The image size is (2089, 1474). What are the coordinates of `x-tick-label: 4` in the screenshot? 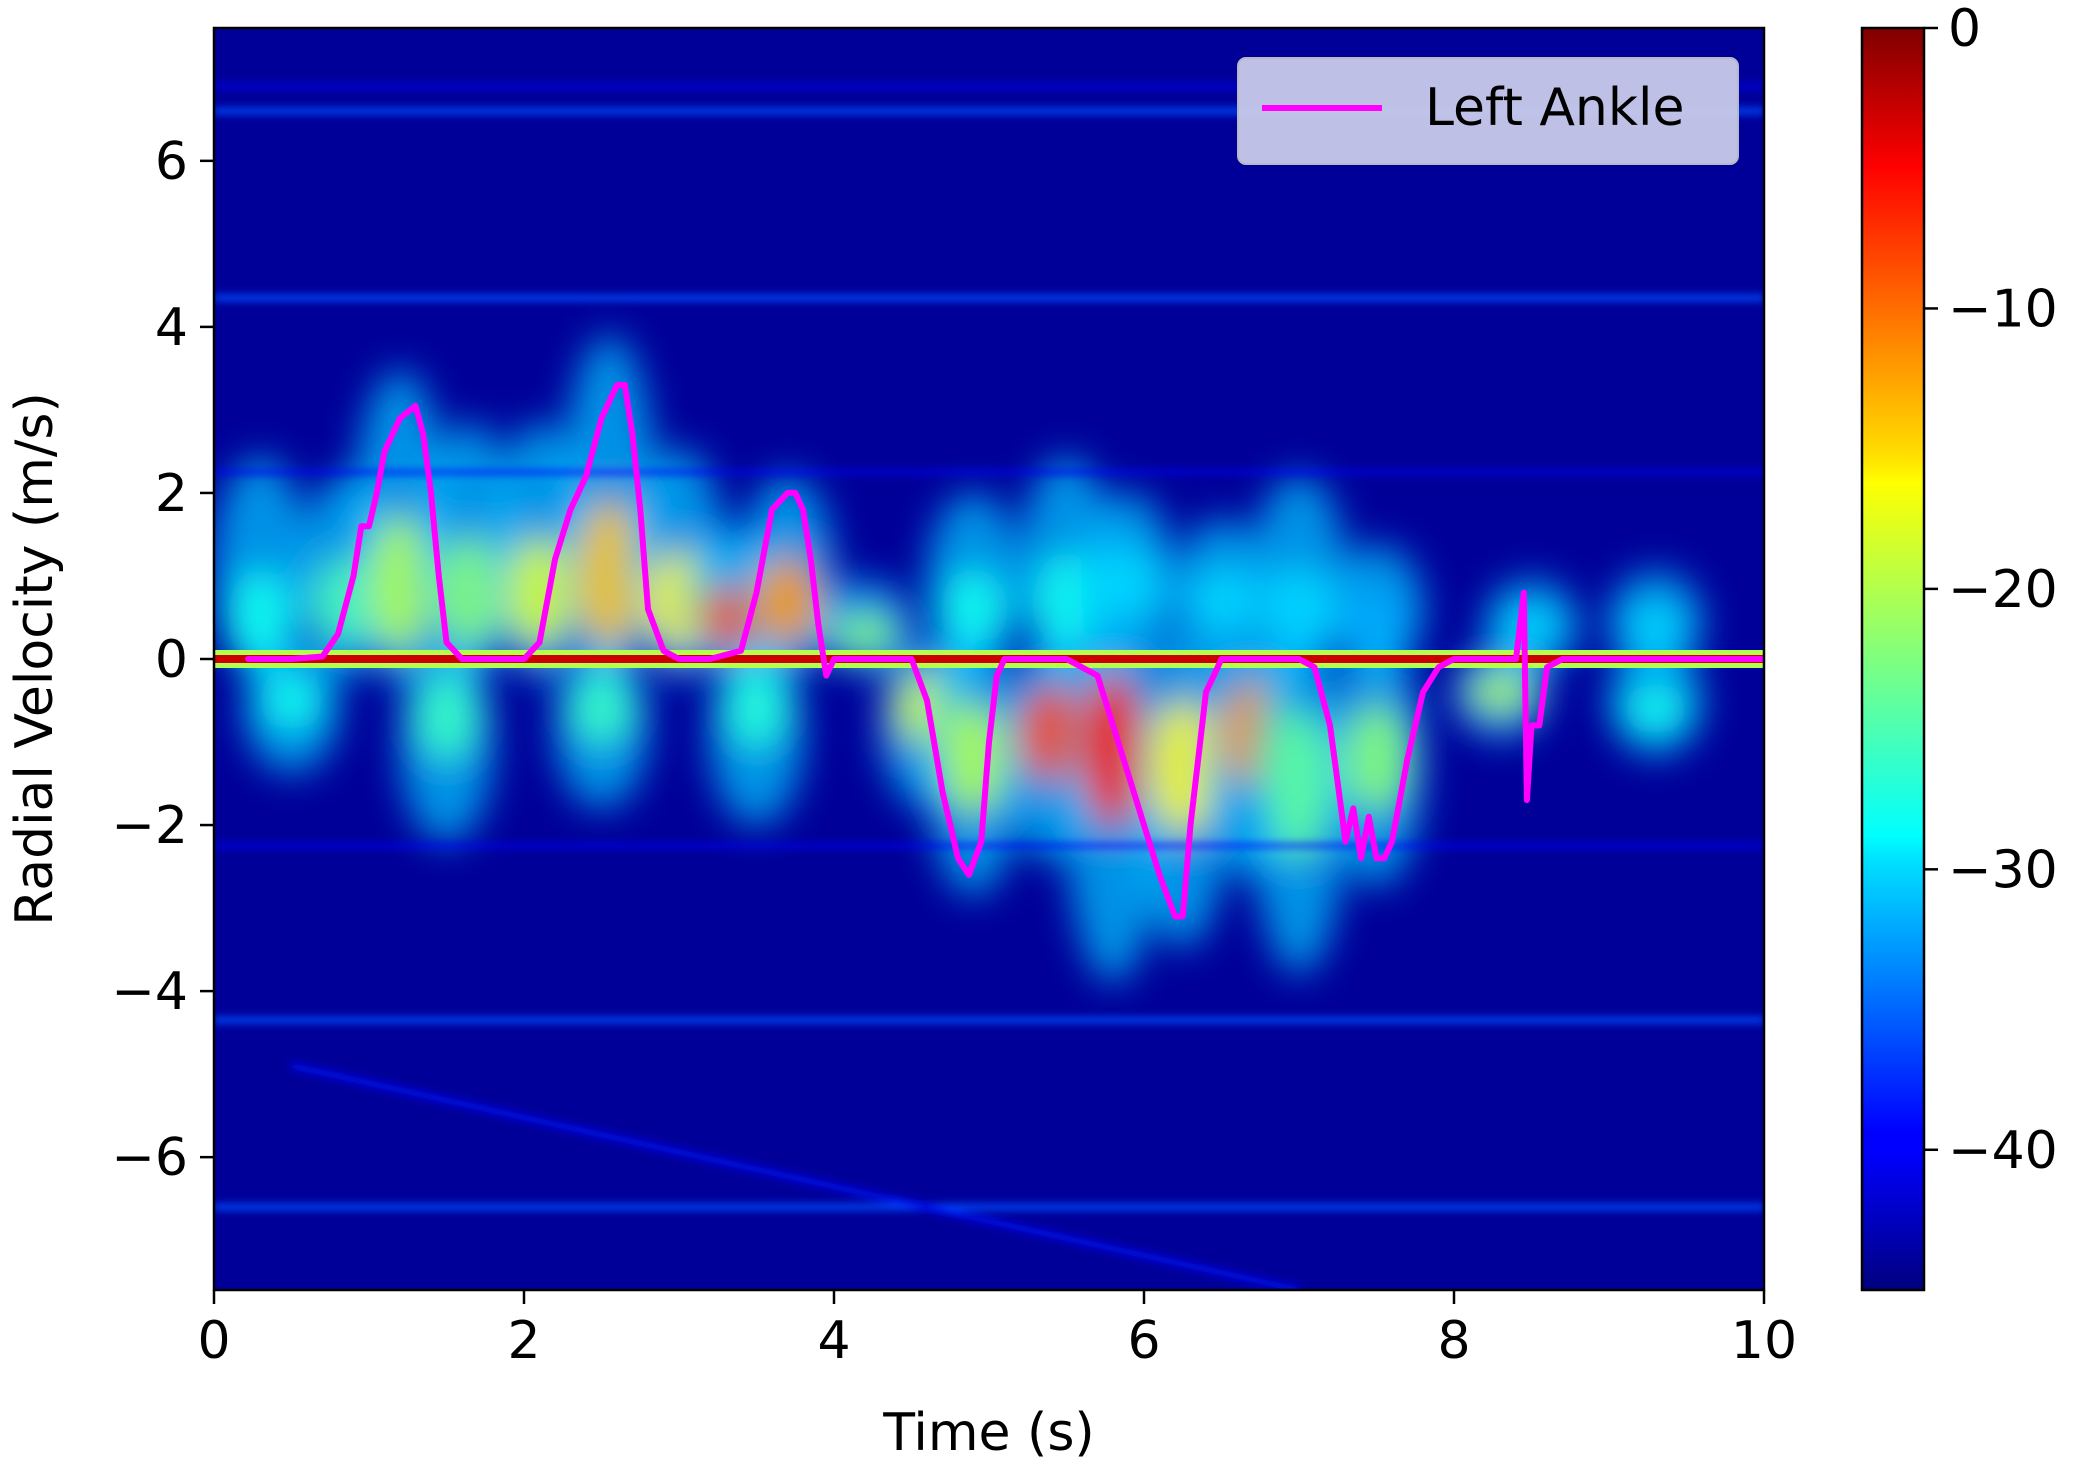 It's located at (833, 1341).